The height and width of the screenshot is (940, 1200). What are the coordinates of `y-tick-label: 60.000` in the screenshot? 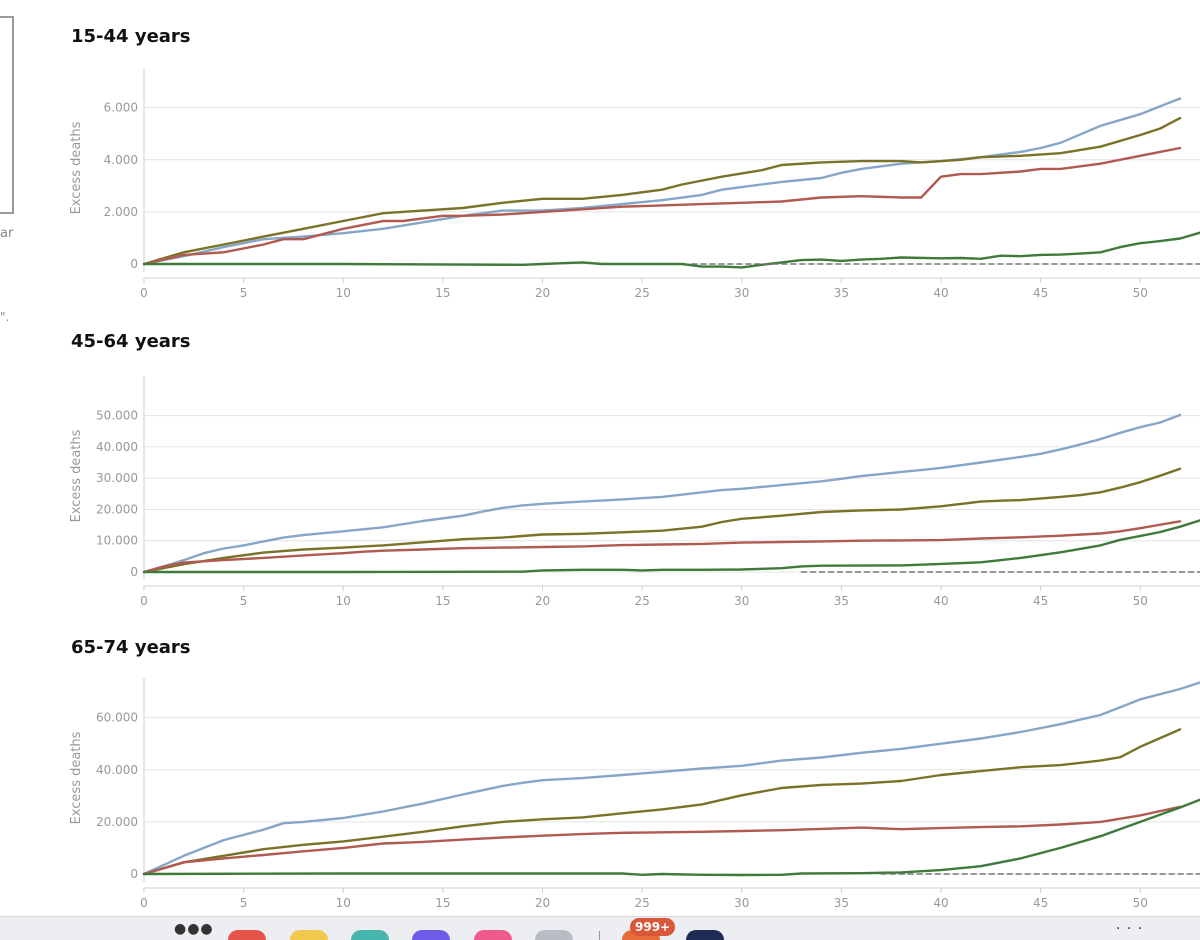 It's located at (117, 718).